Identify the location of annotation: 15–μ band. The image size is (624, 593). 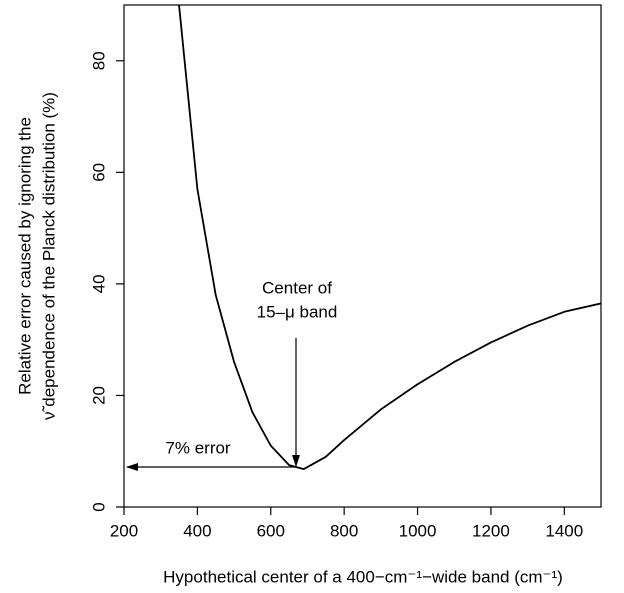
(297, 311).